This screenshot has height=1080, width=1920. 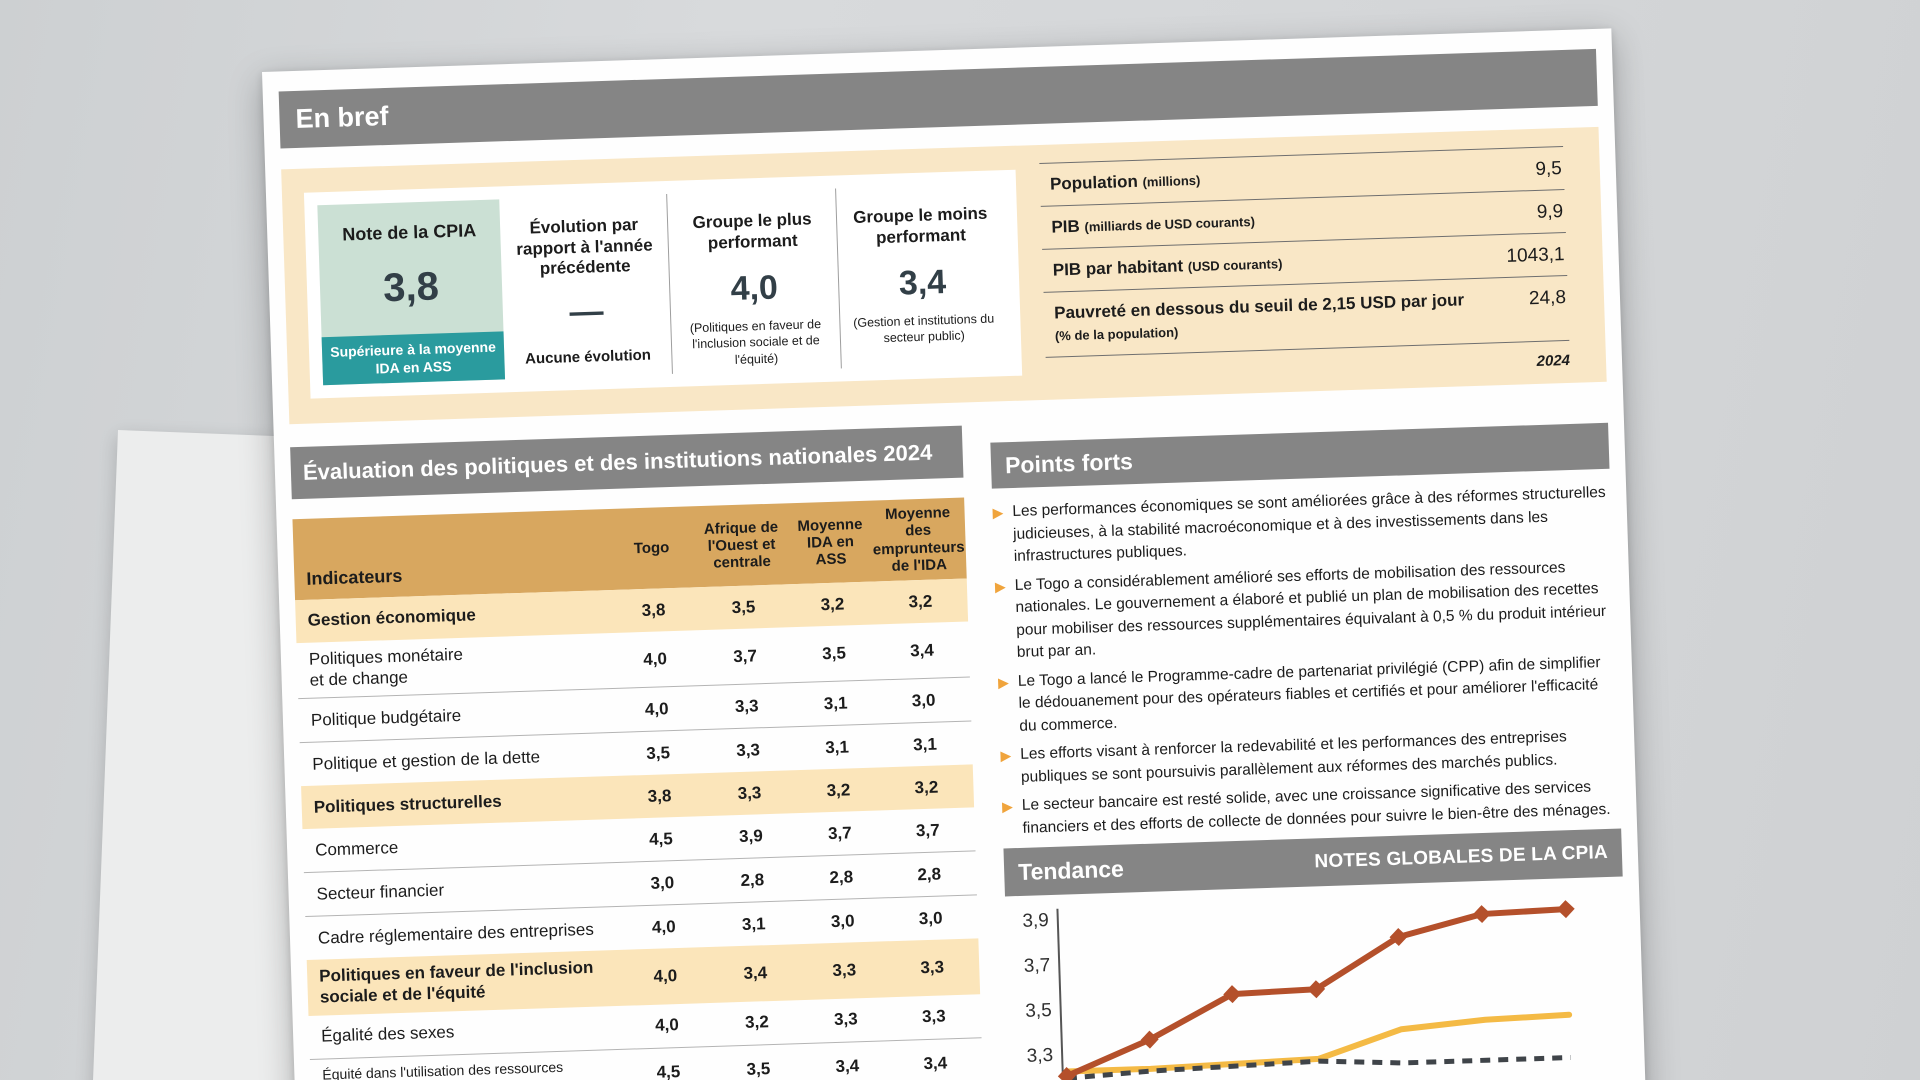 I want to click on series-ligne-pointillee-foncee, so click(x=1318, y=1067).